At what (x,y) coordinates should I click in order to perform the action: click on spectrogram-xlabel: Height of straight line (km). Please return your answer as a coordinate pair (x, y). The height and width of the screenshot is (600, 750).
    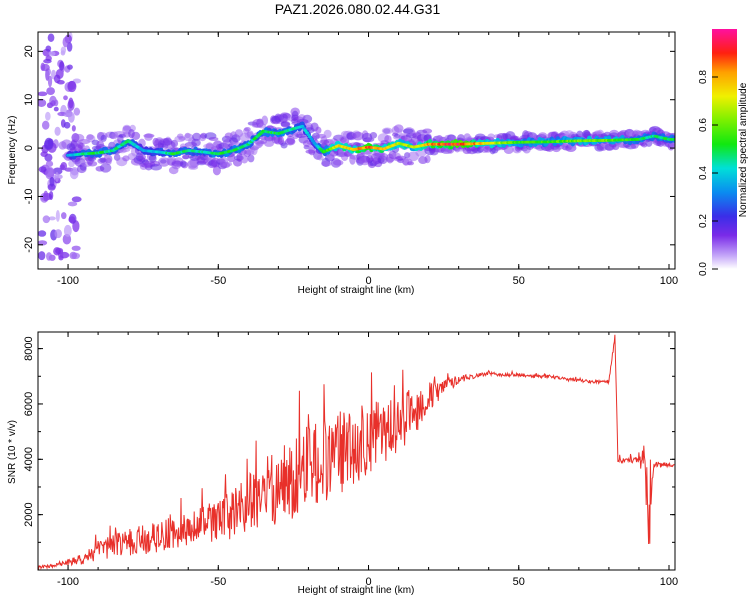
    Looking at the image, I should click on (356, 290).